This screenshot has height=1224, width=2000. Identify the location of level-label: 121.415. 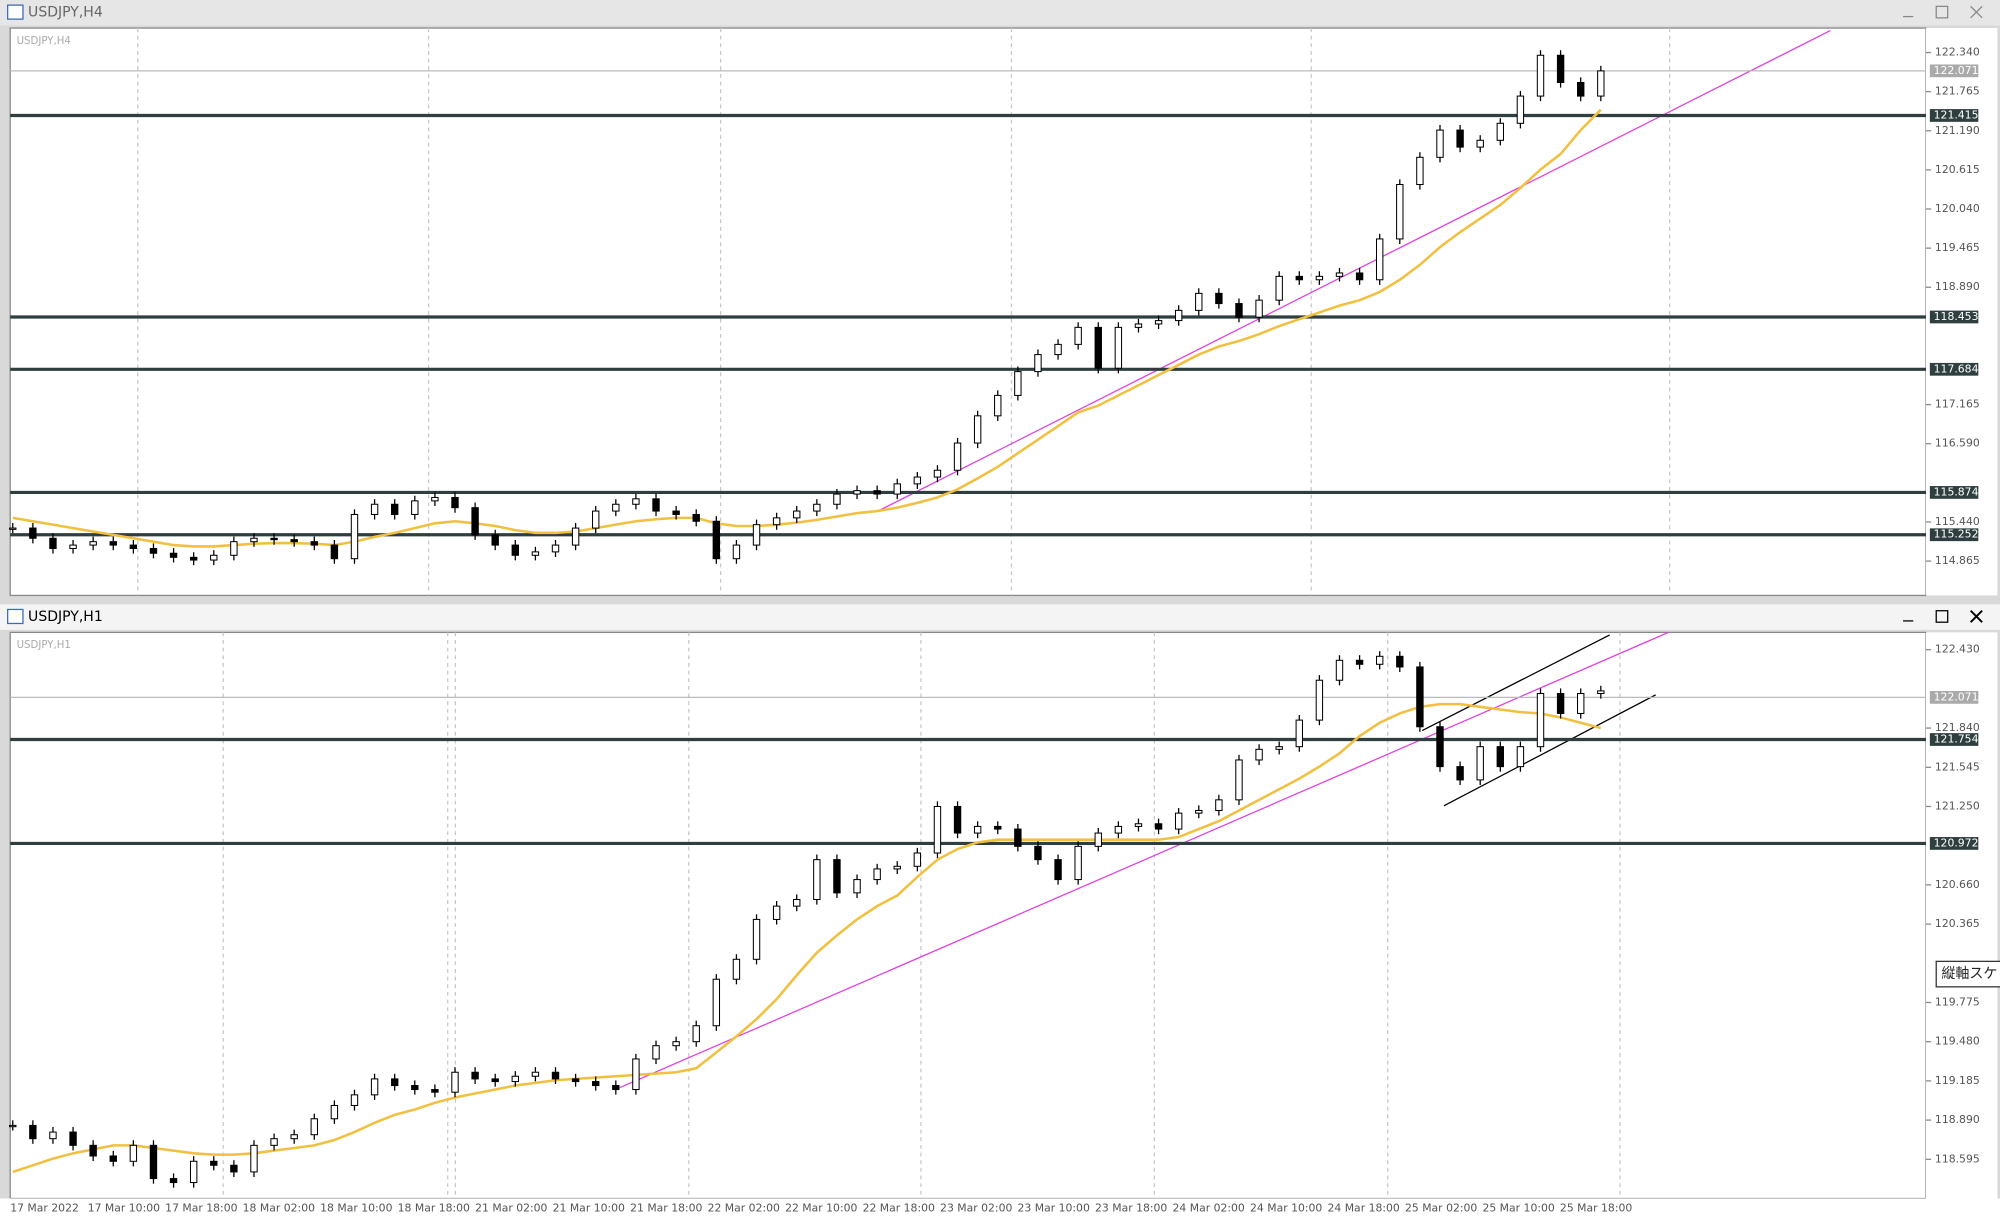
(1956, 114).